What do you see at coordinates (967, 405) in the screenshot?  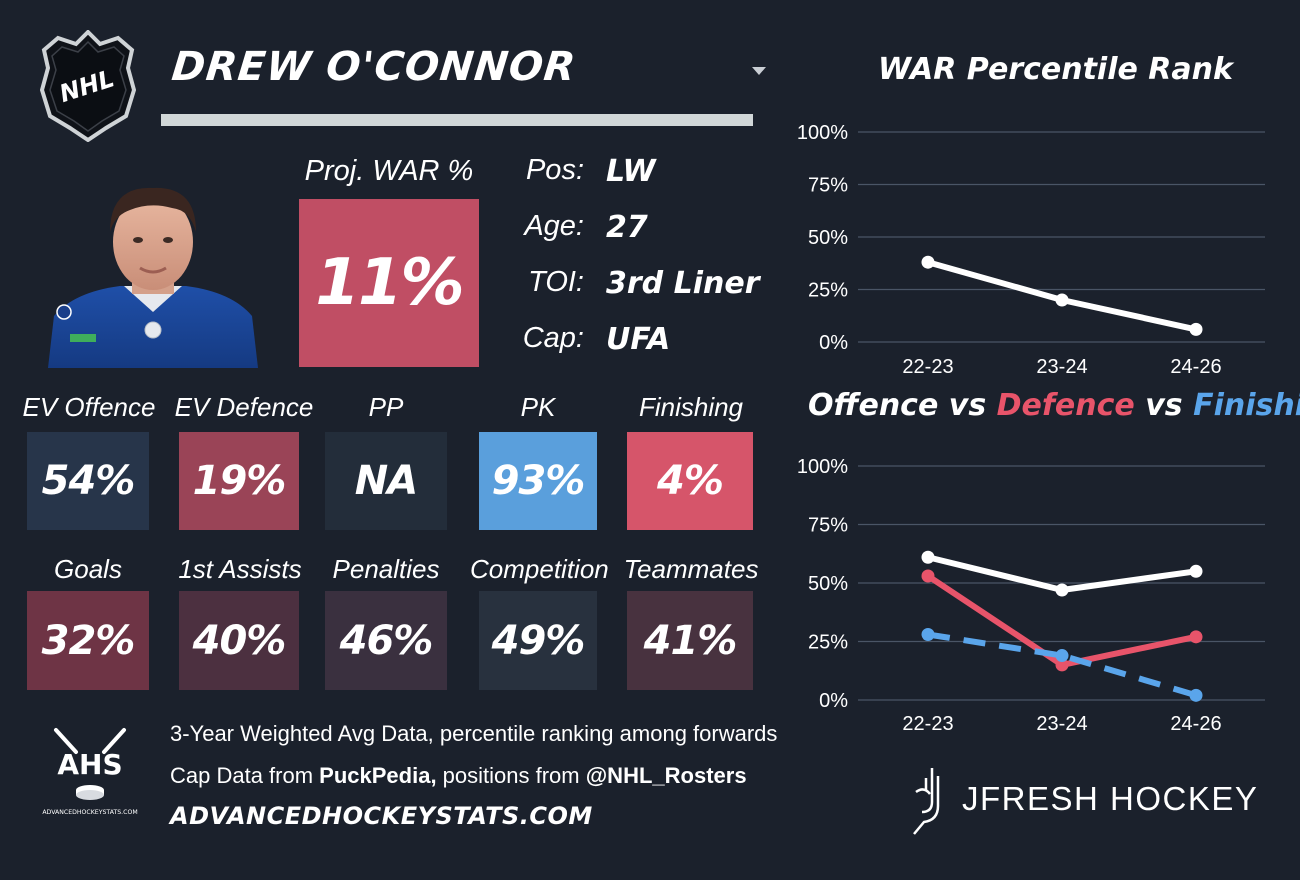 I see `chart2-title-vs1: vs` at bounding box center [967, 405].